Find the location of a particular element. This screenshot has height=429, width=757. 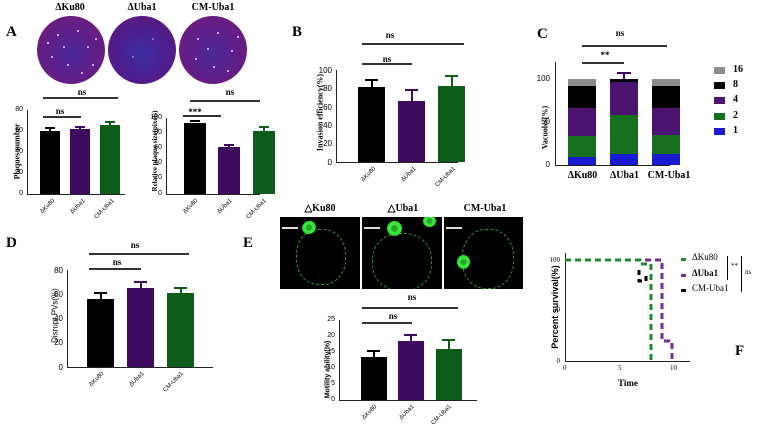

x-tick: 5 is located at coordinates (620, 368).